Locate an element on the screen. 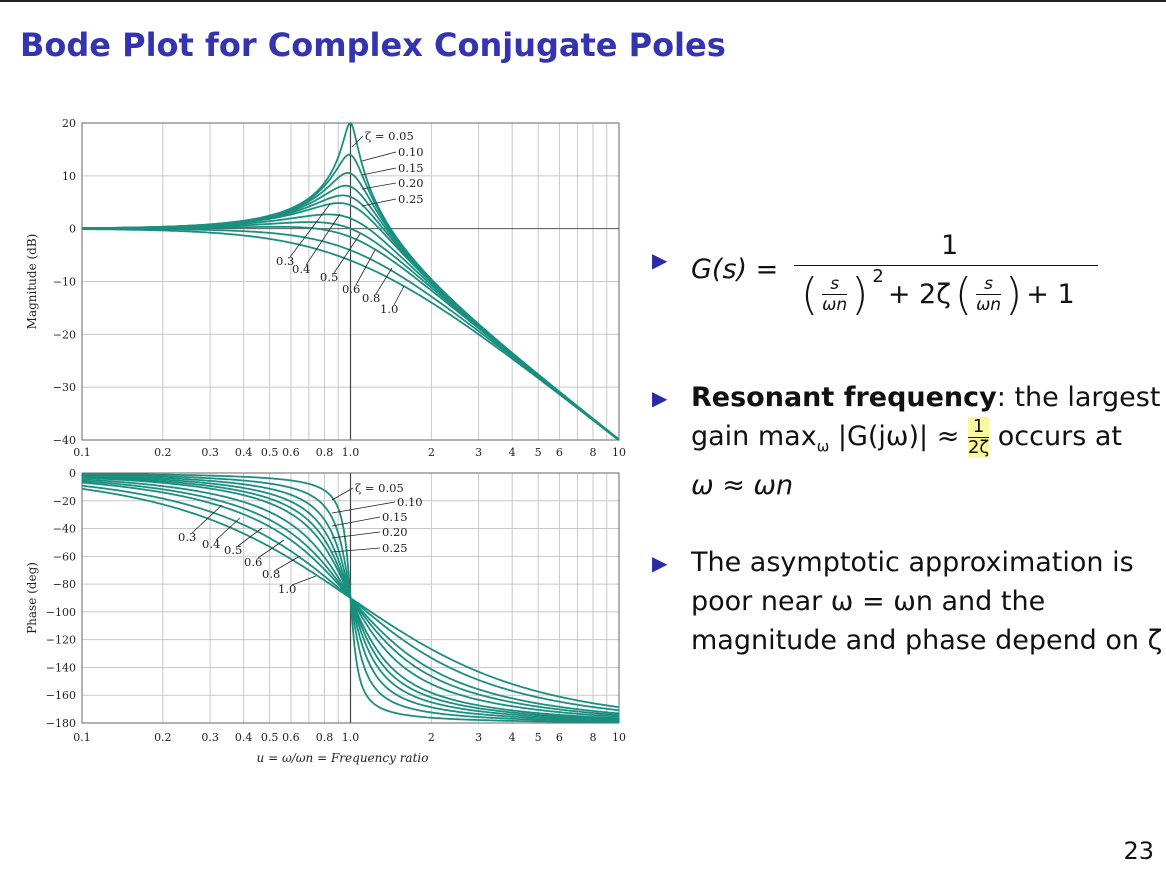 Image resolution: width=1166 pixels, height=875 pixels. curve-zeta-1.0 is located at coordinates (350, 598).